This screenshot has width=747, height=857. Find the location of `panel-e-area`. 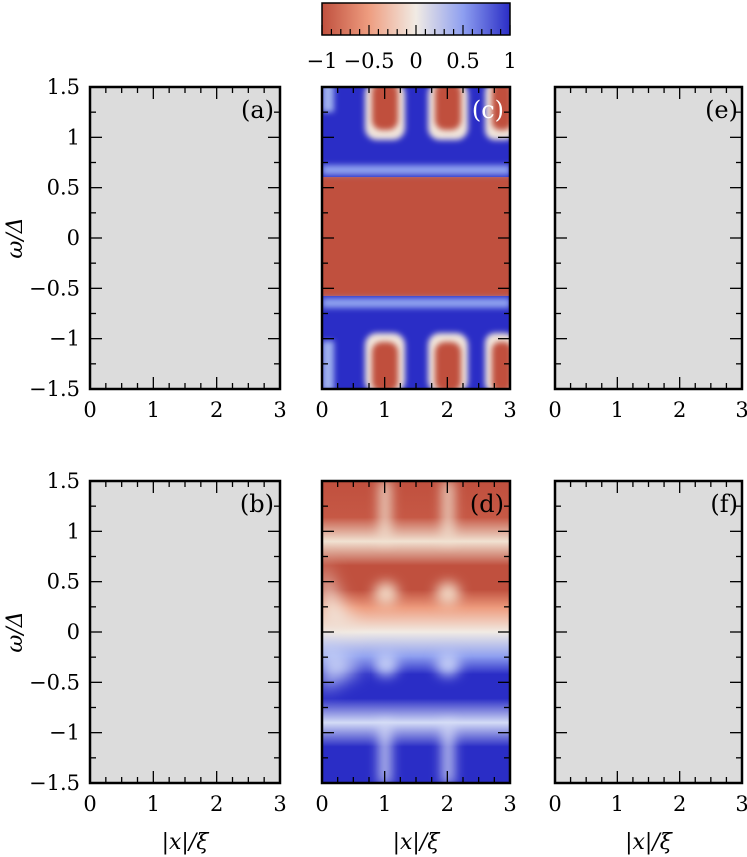

panel-e-area is located at coordinates (648, 238).